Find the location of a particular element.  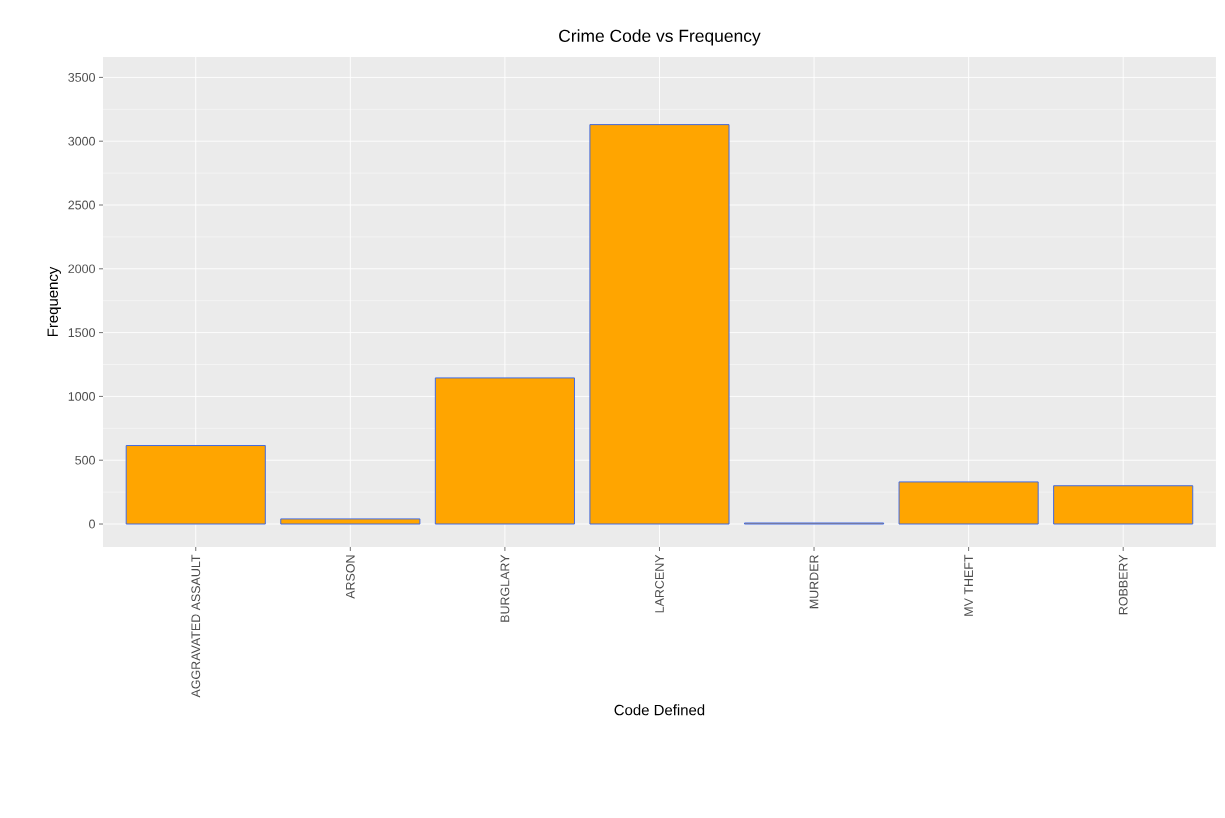

x-tick-label: AGGRAVATED ASSAULT is located at coordinates (196, 626).